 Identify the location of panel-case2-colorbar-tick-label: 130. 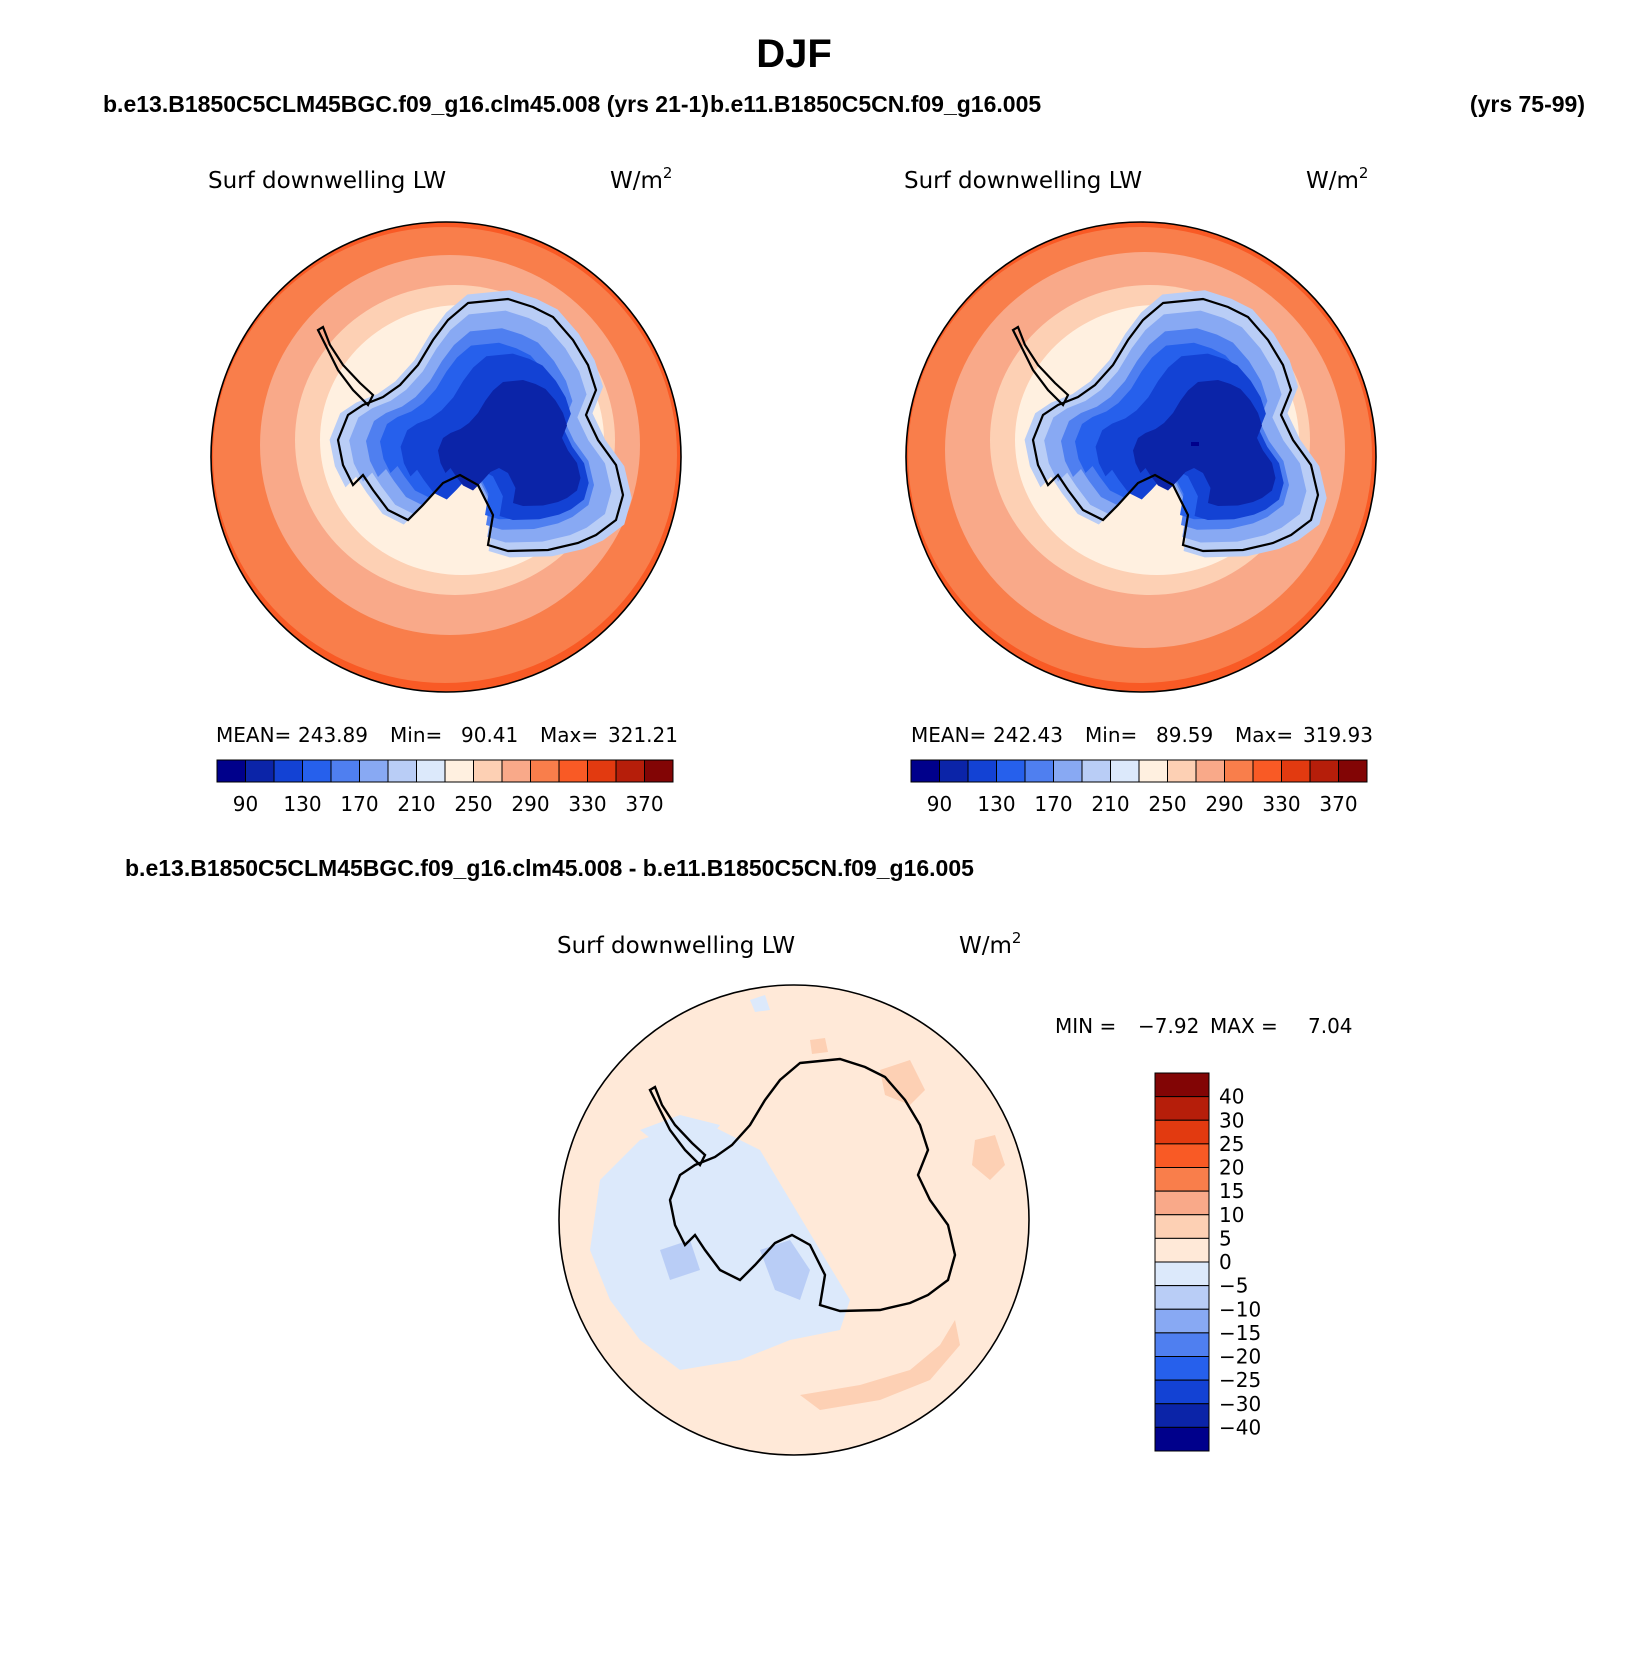
(996, 804).